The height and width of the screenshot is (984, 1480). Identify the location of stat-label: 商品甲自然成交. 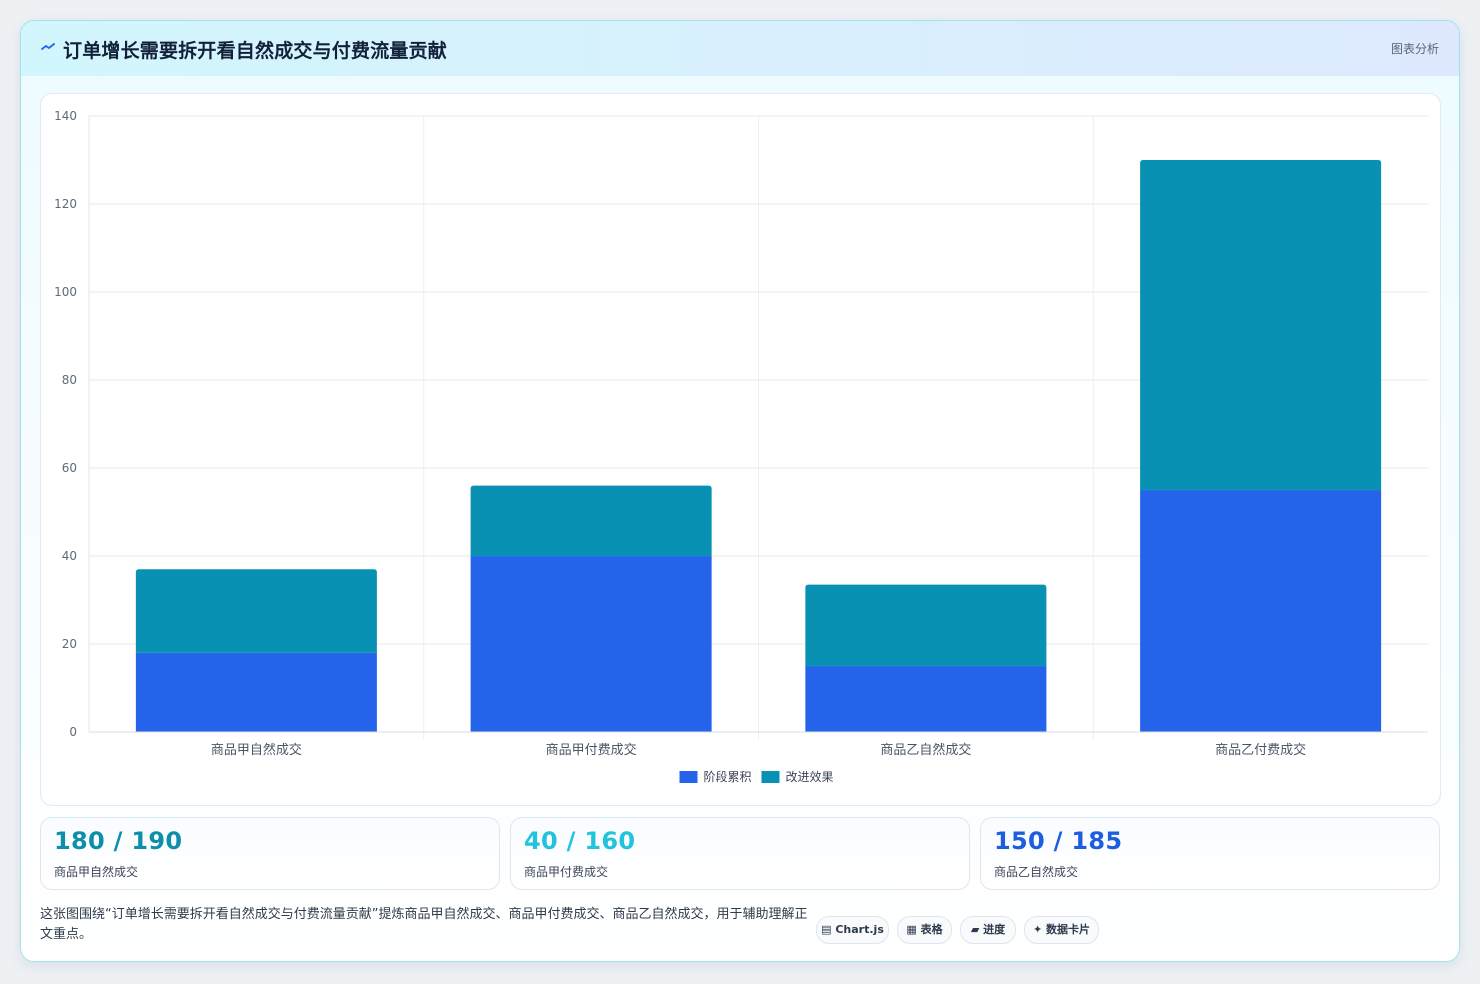
(96, 872).